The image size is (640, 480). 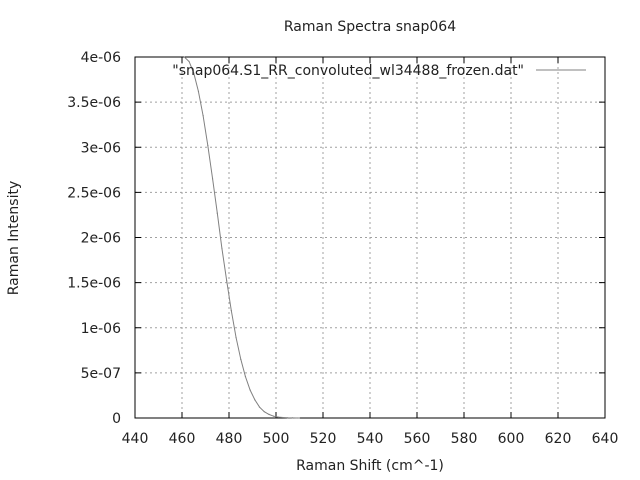 I want to click on y-tick-label: 3.5e-06, so click(x=94, y=103).